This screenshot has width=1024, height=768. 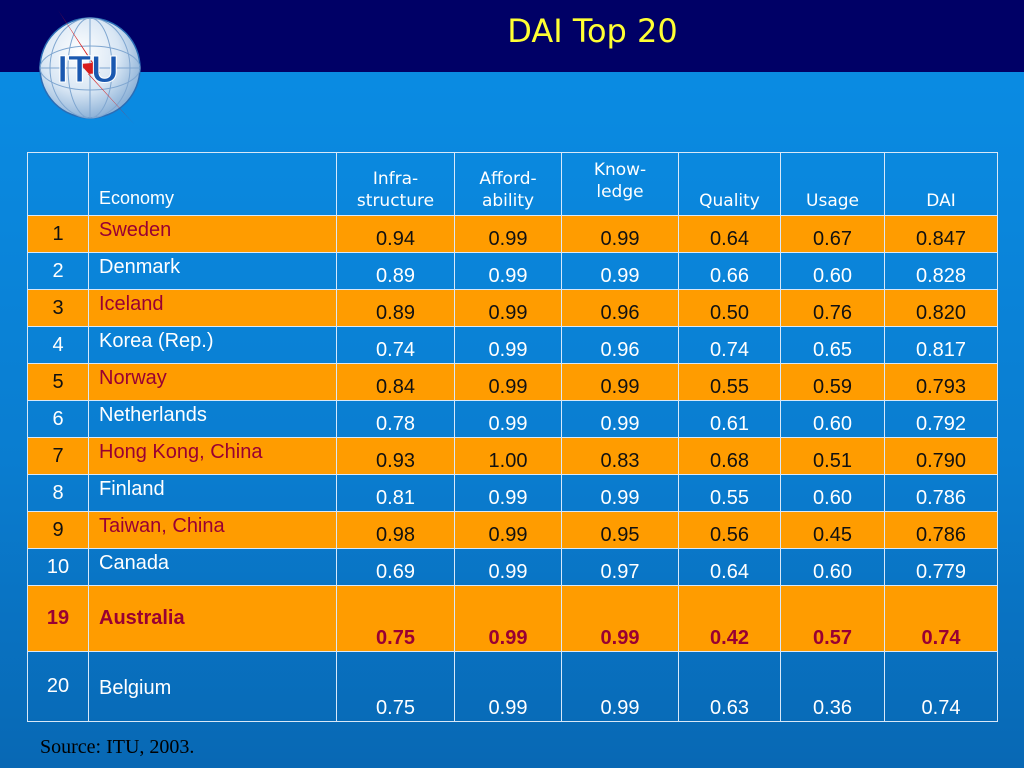 I want to click on header-quality: Quality, so click(x=729, y=184).